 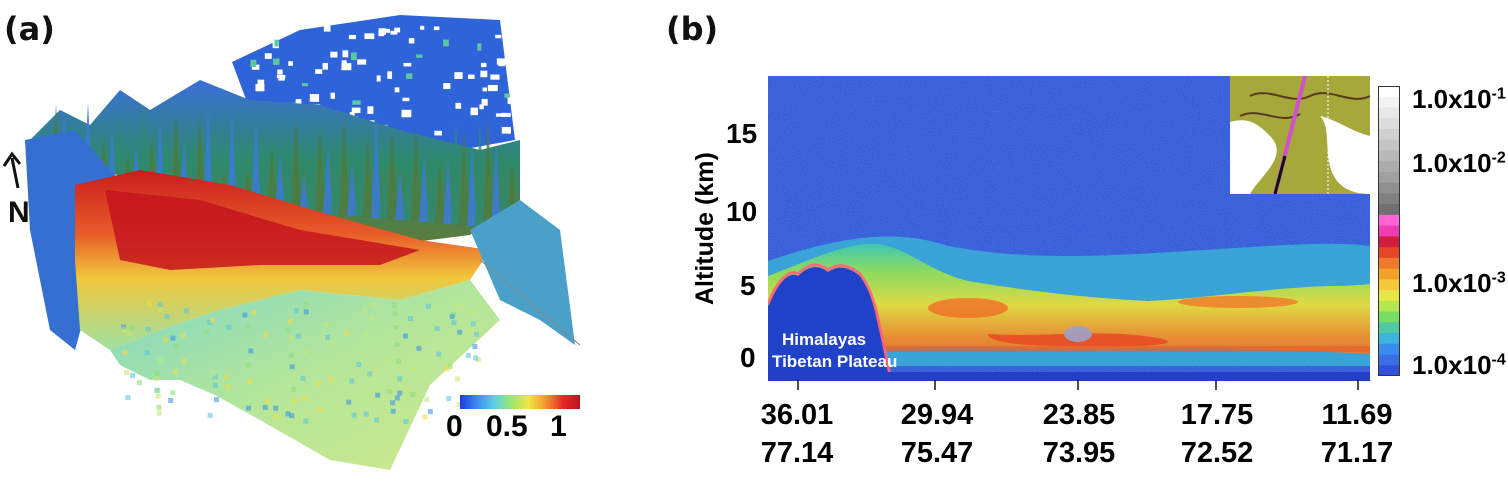 What do you see at coordinates (1357, 415) in the screenshot?
I see `x-tick-4-lat: 11.69` at bounding box center [1357, 415].